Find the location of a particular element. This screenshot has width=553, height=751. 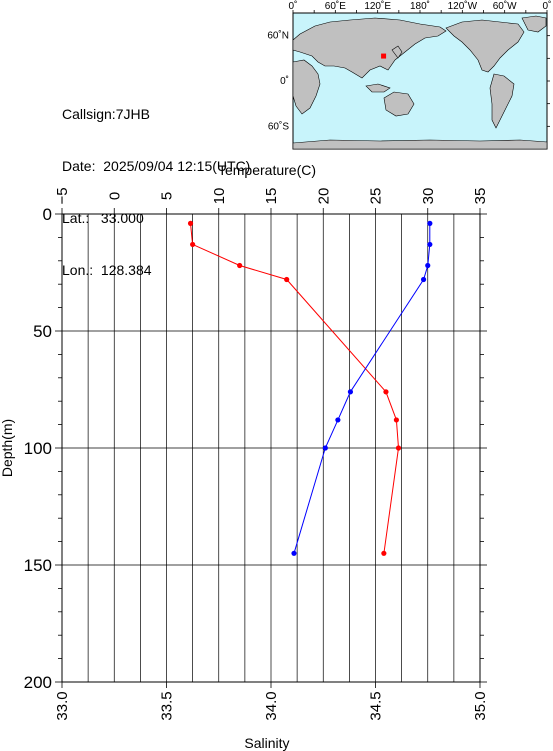

temperature-tick-label: 5 is located at coordinates (167, 196).